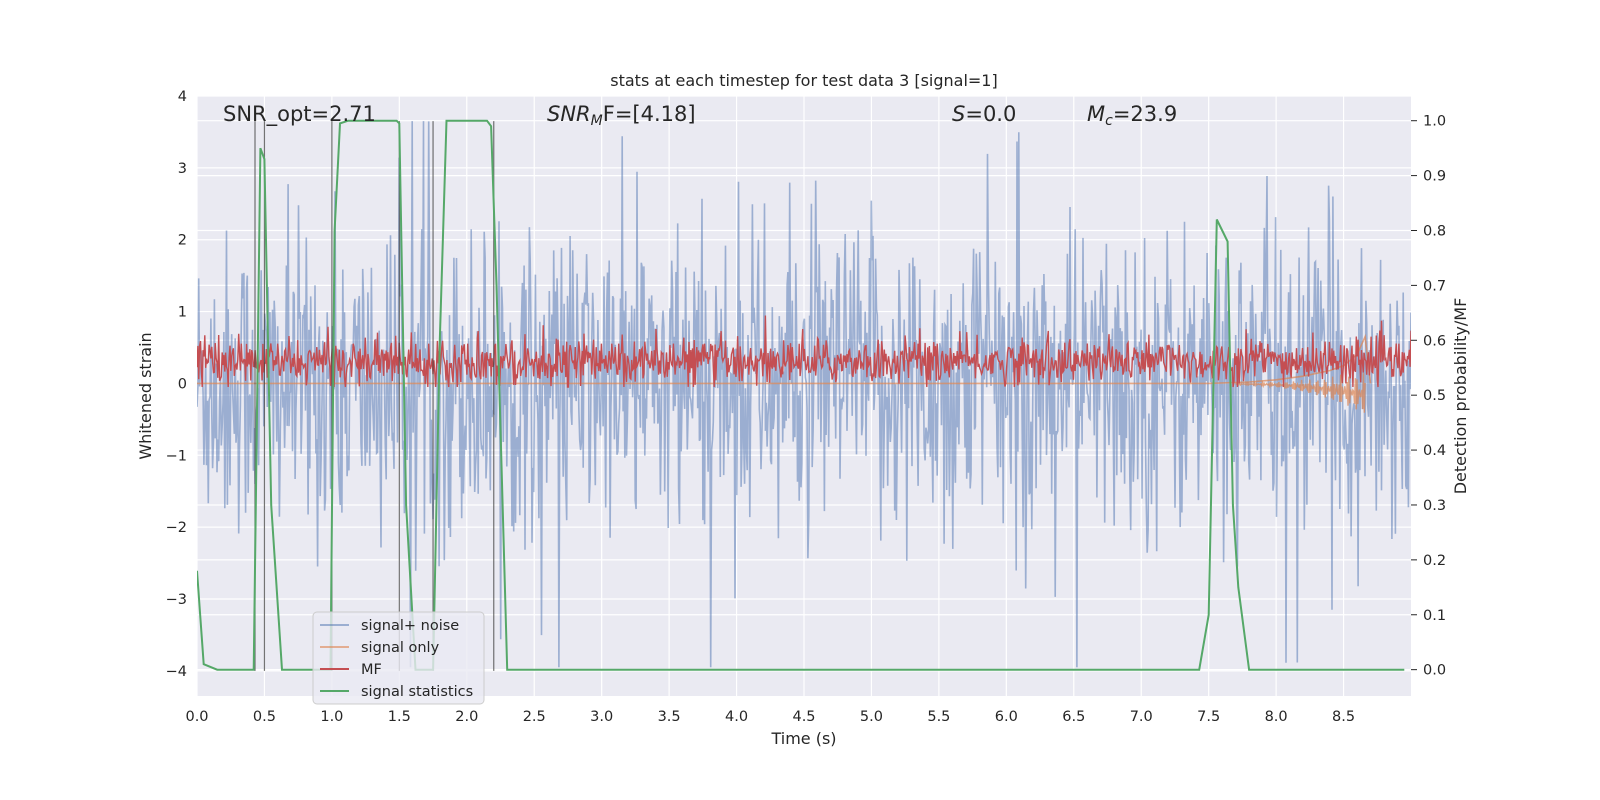  Describe the element at coordinates (176, 528) in the screenshot. I see `y-tick-label: −2` at that location.